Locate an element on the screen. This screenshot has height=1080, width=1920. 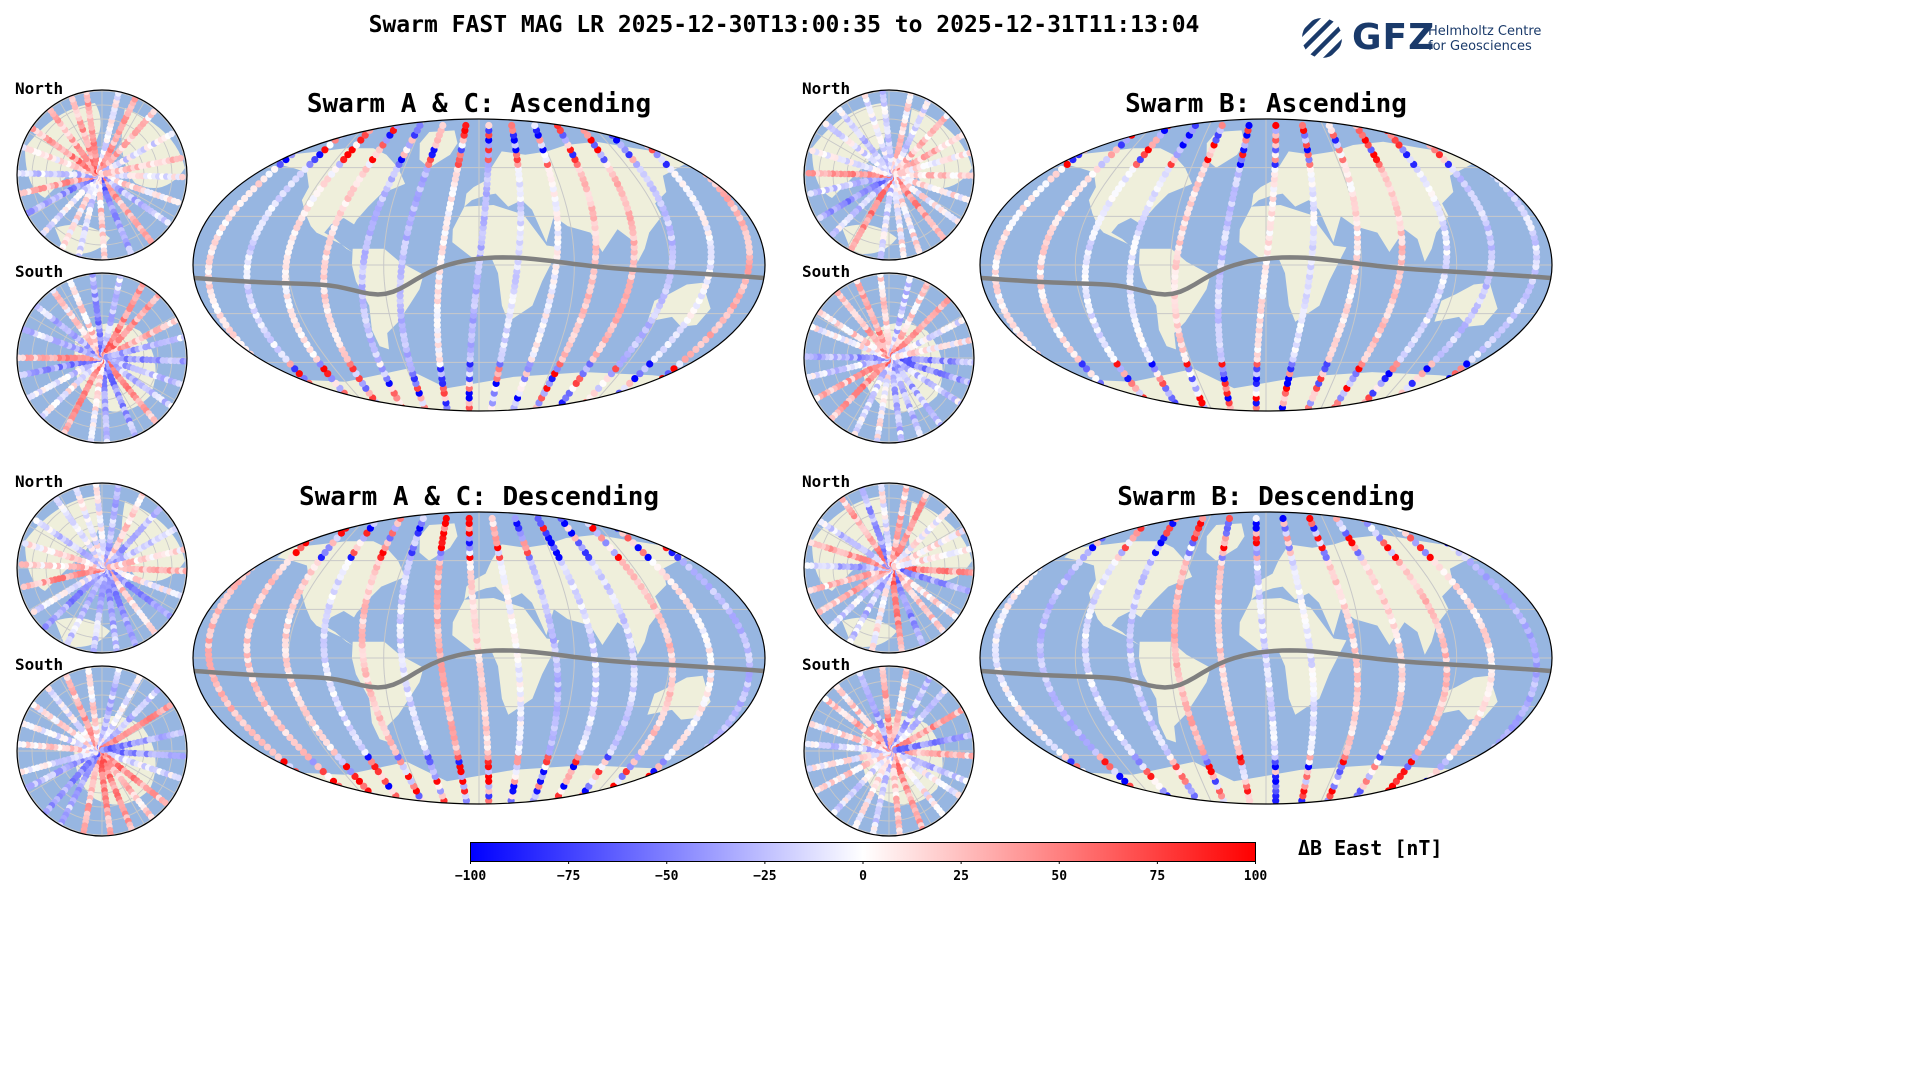
gfz-logo: GFZ Helmholtz Centre for Geosciences is located at coordinates (1425, 40).